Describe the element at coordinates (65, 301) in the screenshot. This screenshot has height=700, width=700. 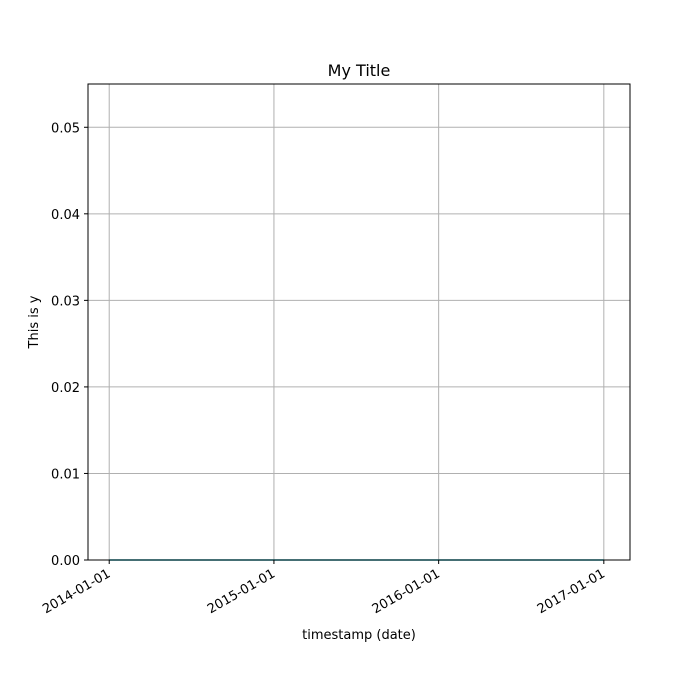
I see `y-tick-label: 0.03` at that location.